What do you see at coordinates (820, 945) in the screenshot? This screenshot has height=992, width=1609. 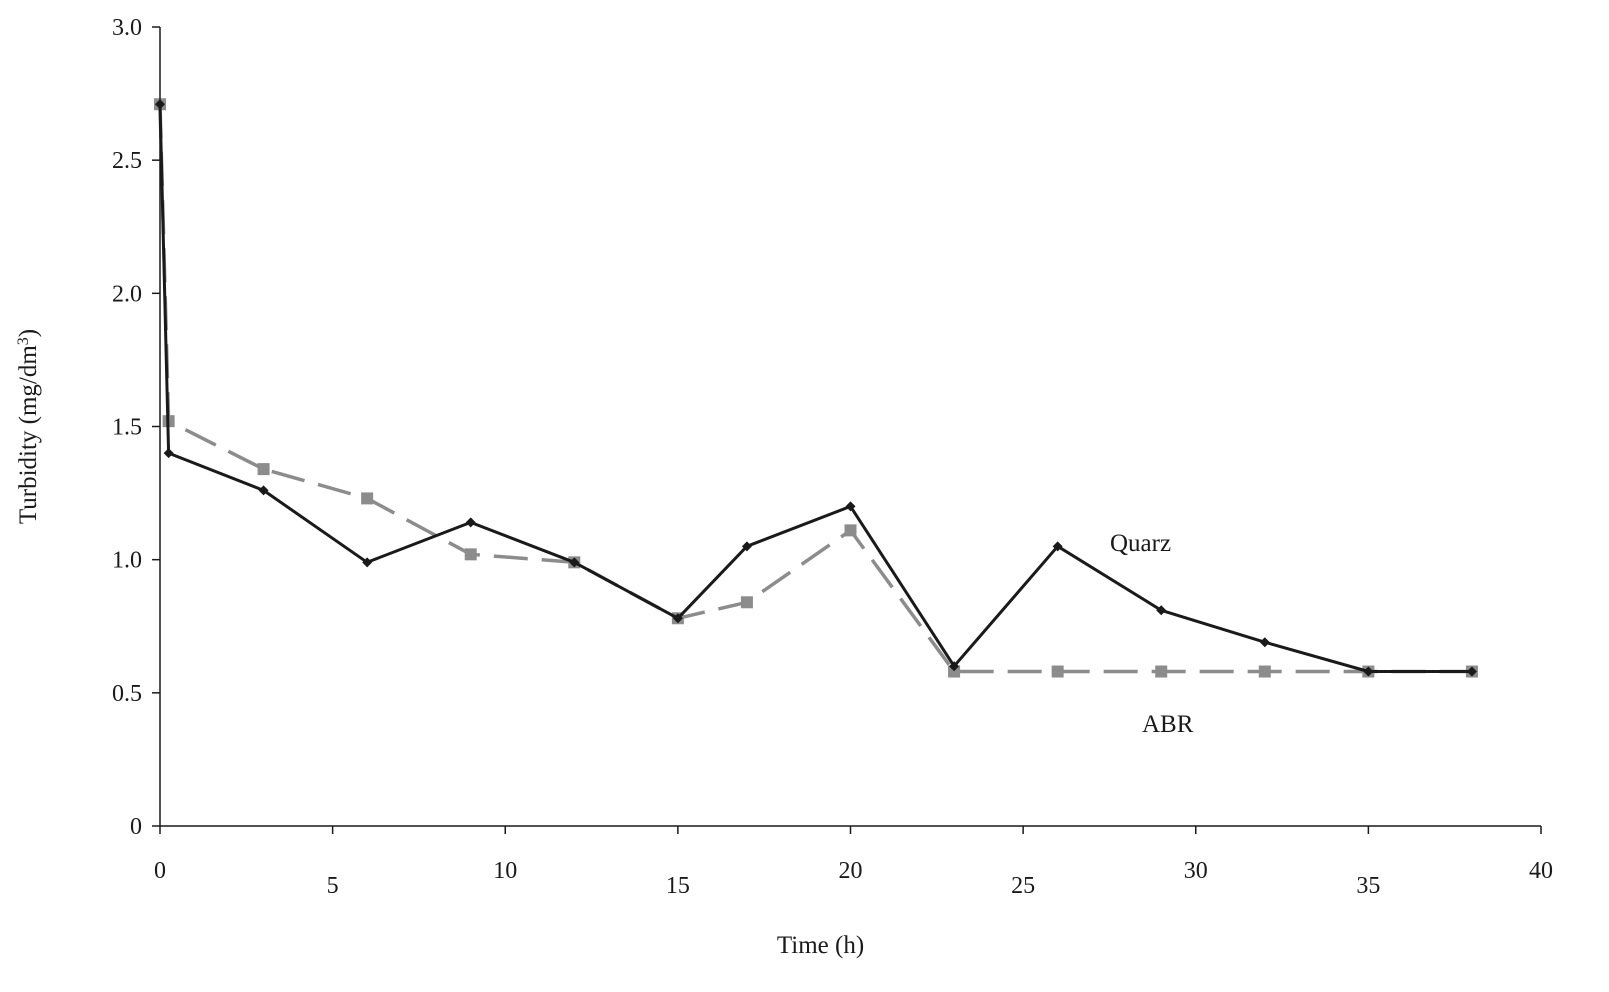 I see `x-axis-title: Time (h)` at bounding box center [820, 945].